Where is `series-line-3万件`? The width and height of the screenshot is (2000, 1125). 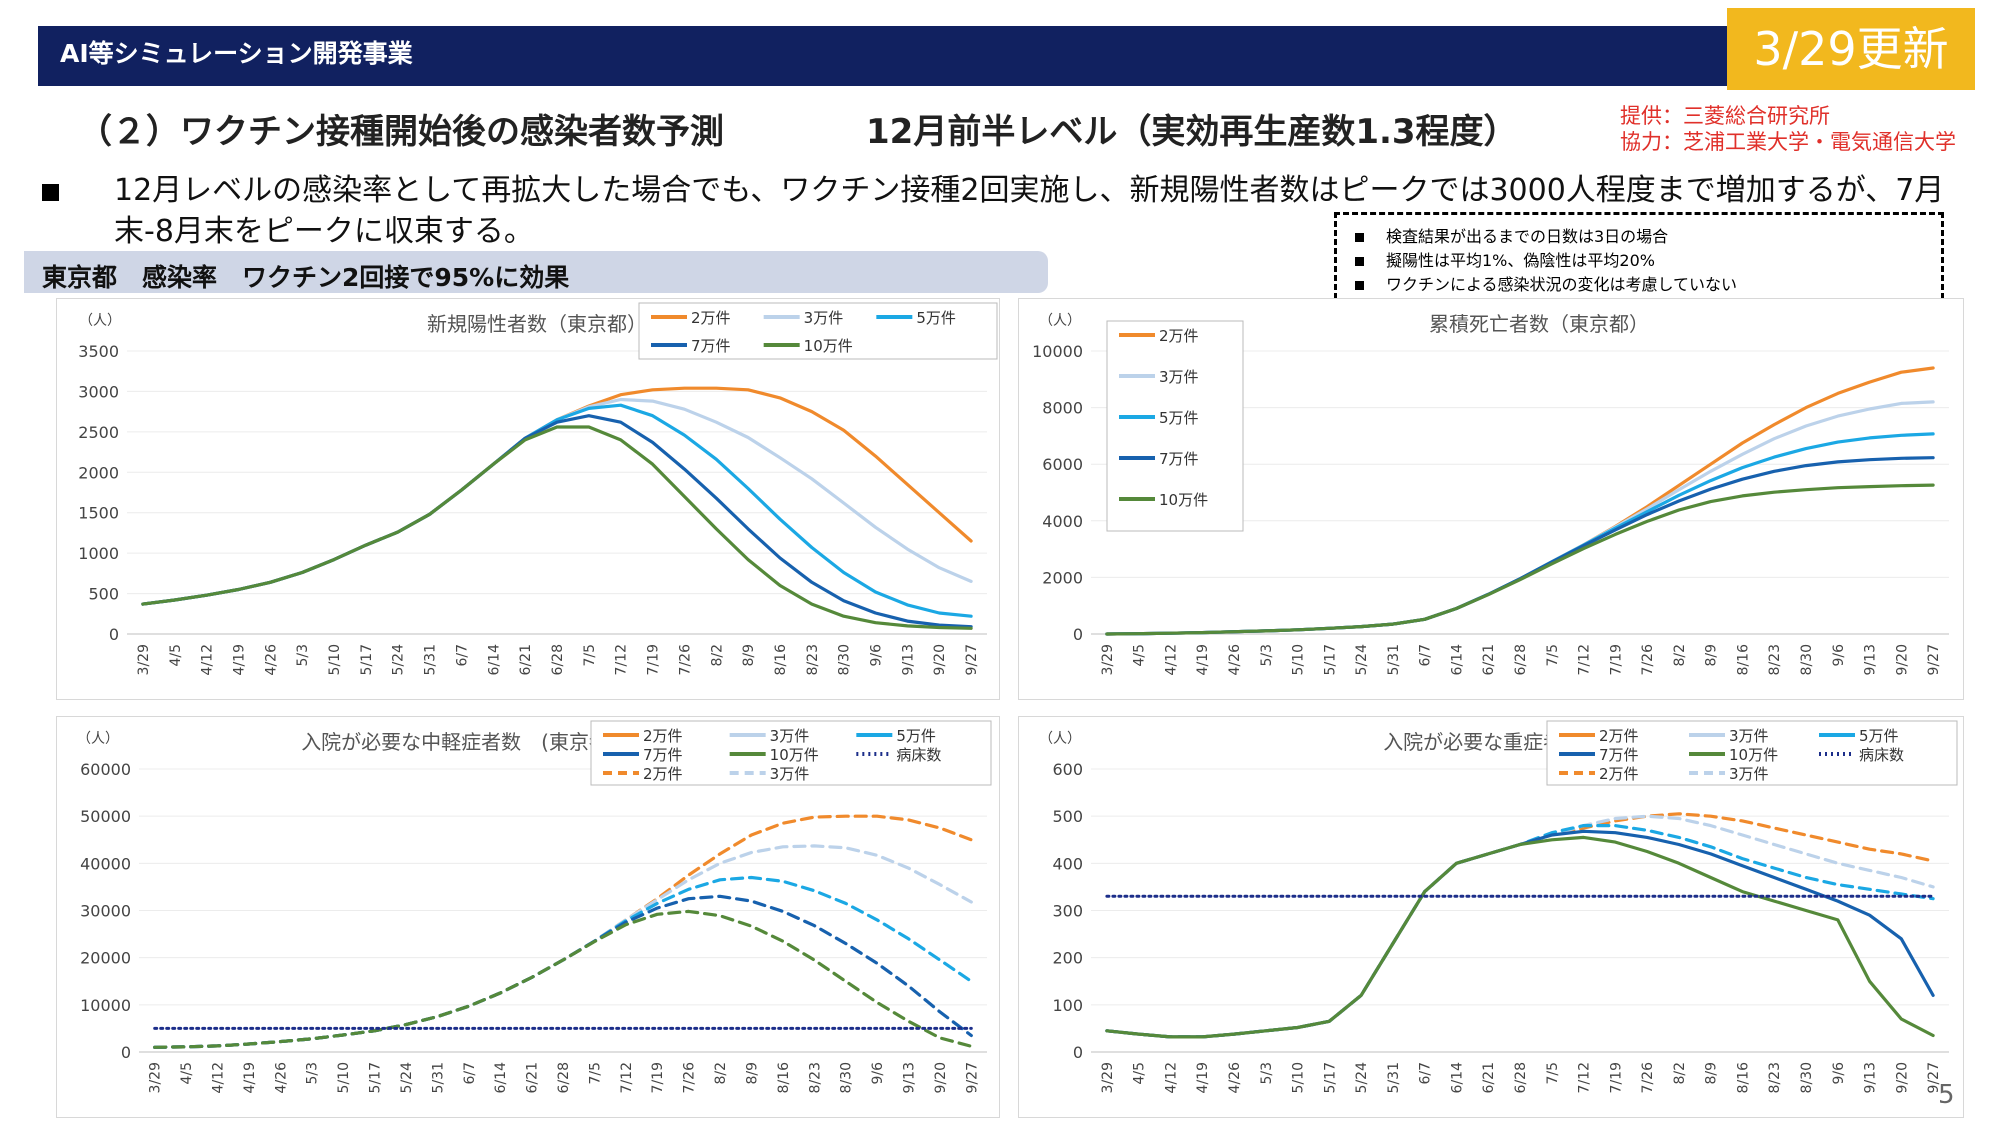 series-line-3万件 is located at coordinates (563, 946).